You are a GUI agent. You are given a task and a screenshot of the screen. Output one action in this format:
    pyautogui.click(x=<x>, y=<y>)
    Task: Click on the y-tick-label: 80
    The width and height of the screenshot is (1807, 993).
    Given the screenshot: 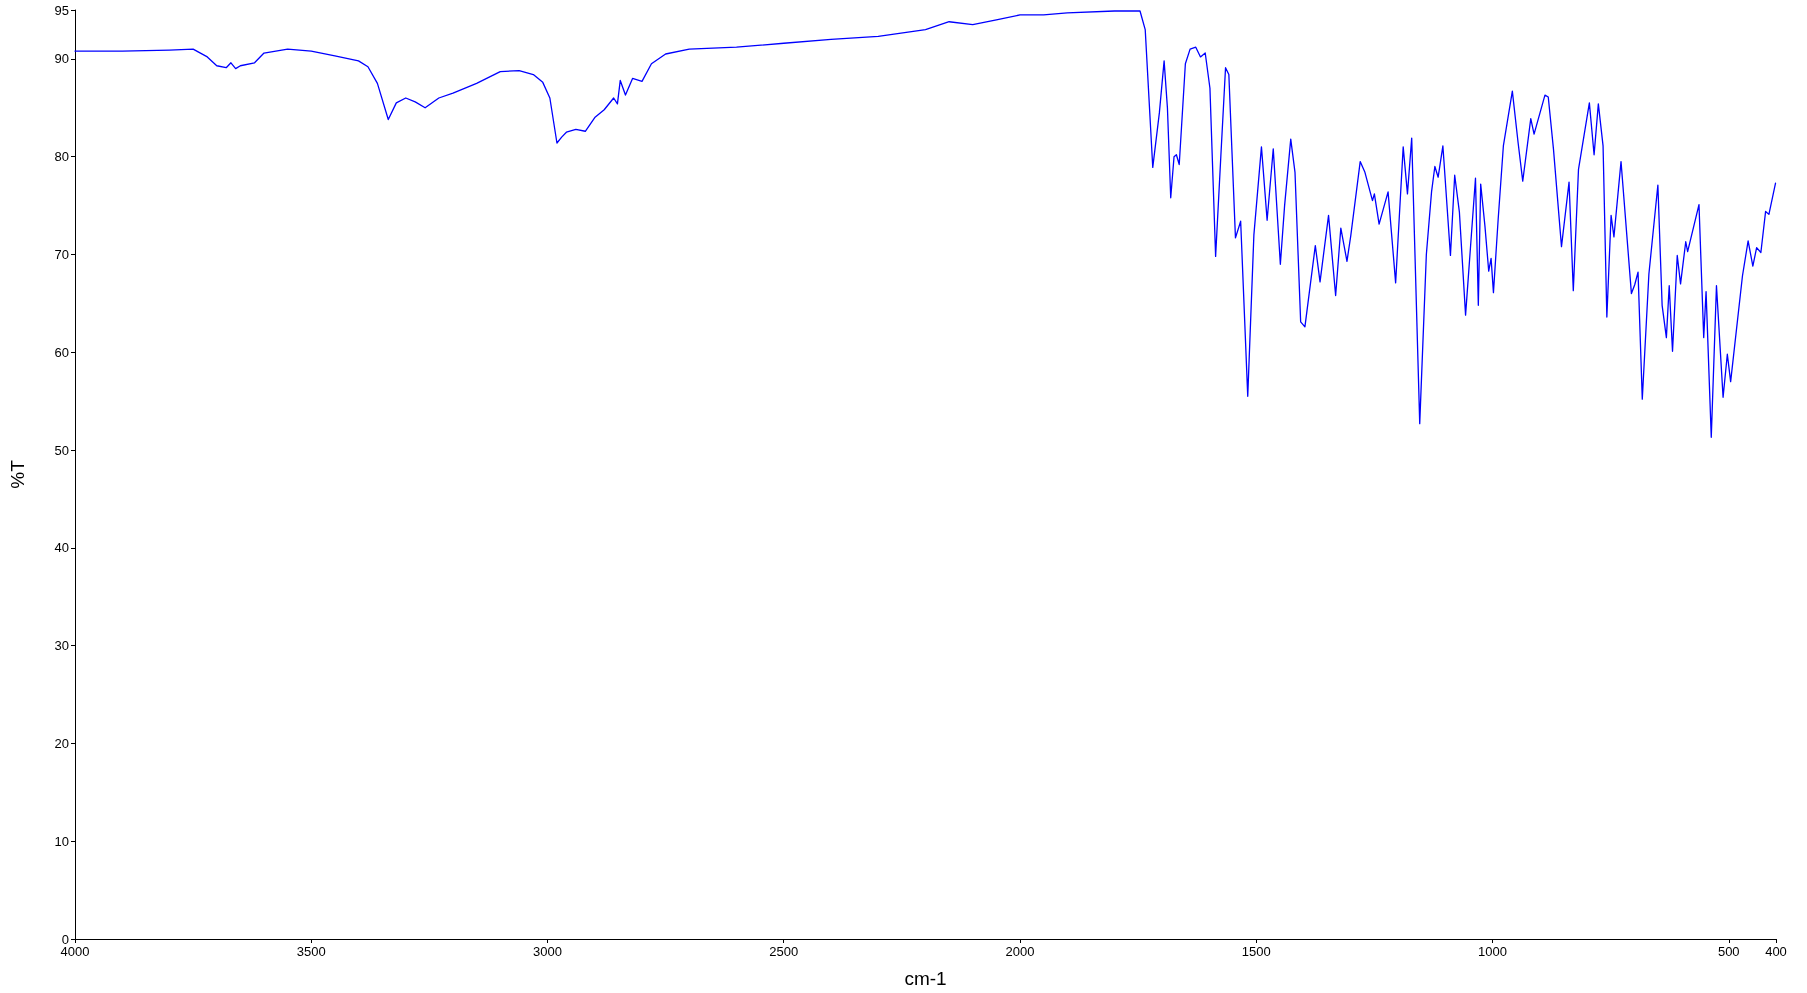 What is the action you would take?
    pyautogui.click(x=61, y=157)
    